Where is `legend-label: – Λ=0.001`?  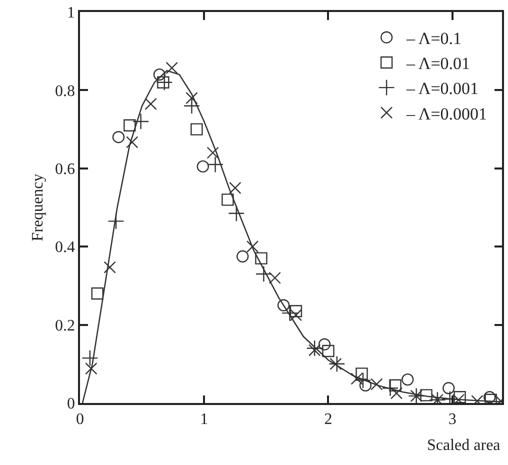
legend-label: – Λ=0.001 is located at coordinates (442, 88).